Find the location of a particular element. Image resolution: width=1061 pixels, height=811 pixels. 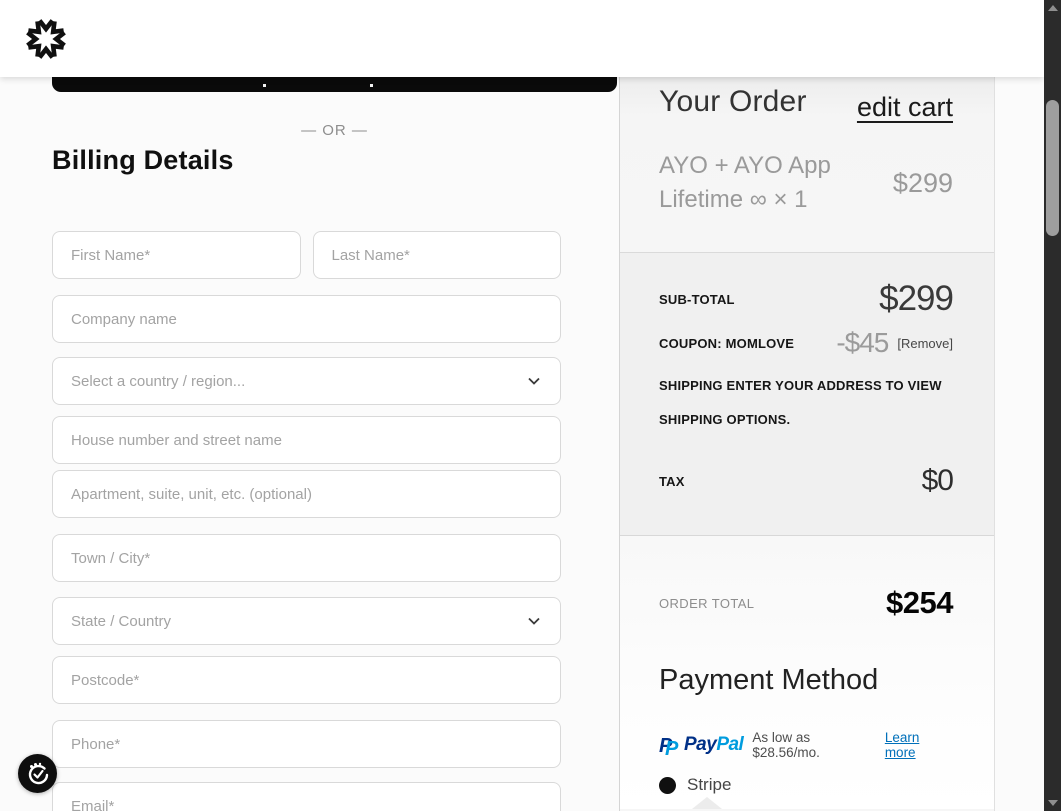

tax-label: TAX is located at coordinates (672, 481).